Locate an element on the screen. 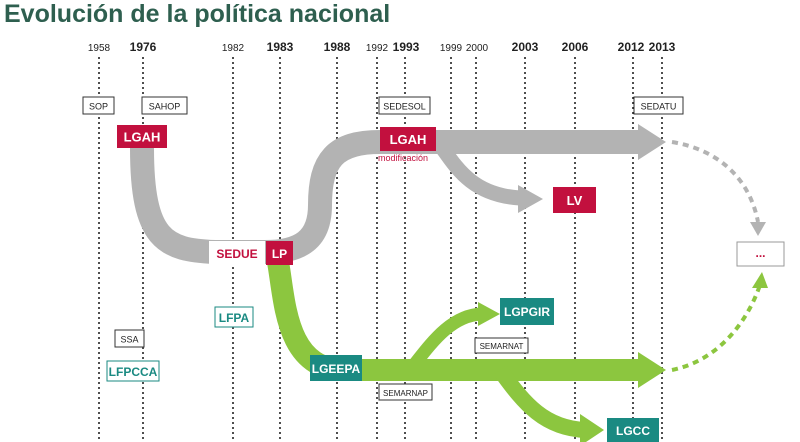 This screenshot has width=800, height=442. agency-sahop-label: SAHOP is located at coordinates (165, 107).